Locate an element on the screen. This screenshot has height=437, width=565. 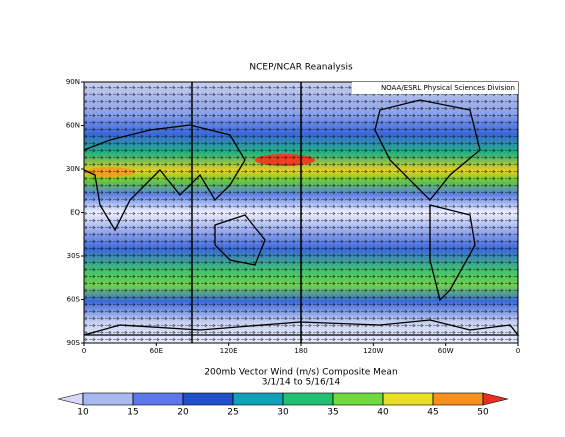
title: NCEP/NCAR Reanalysis is located at coordinates (301, 68).